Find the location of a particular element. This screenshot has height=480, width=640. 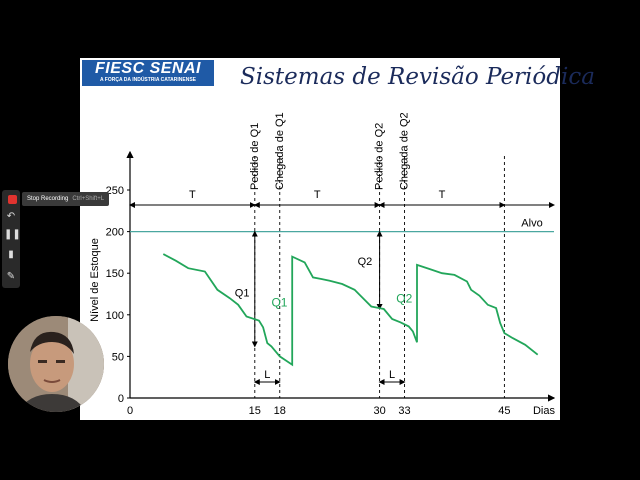

x-tick-label: 18 is located at coordinates (280, 411).